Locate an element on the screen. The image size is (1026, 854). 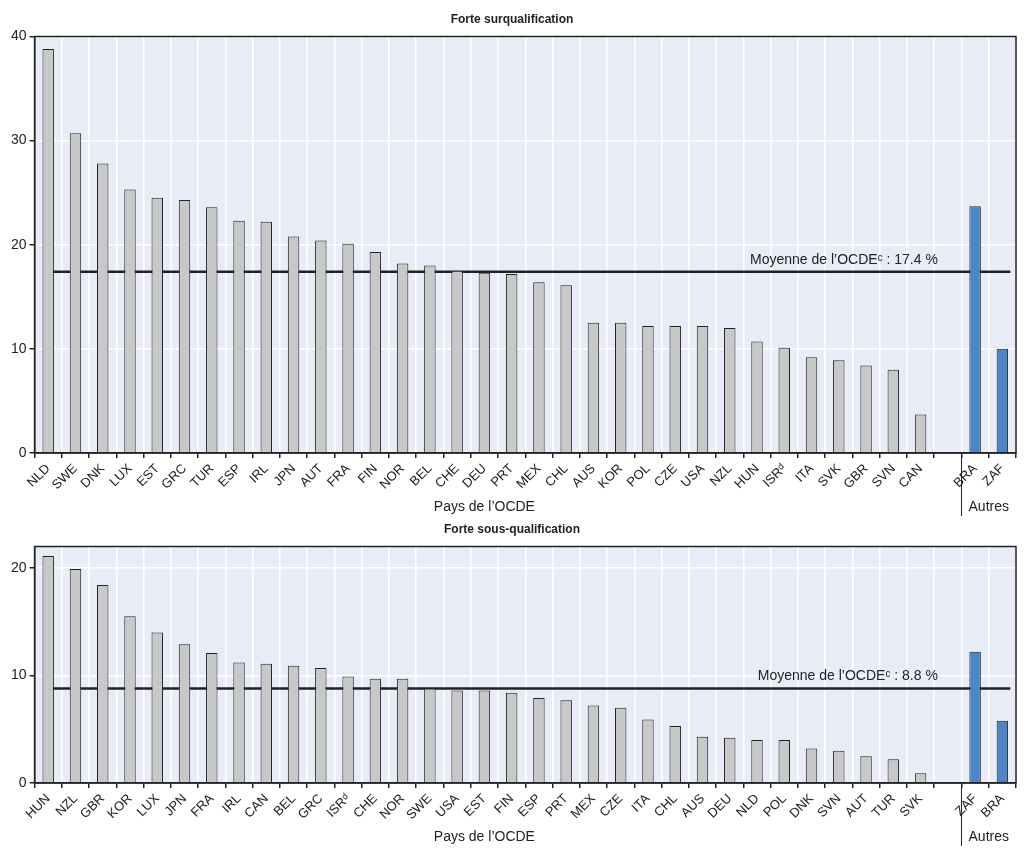
x-tick-label: USA is located at coordinates (447, 805).